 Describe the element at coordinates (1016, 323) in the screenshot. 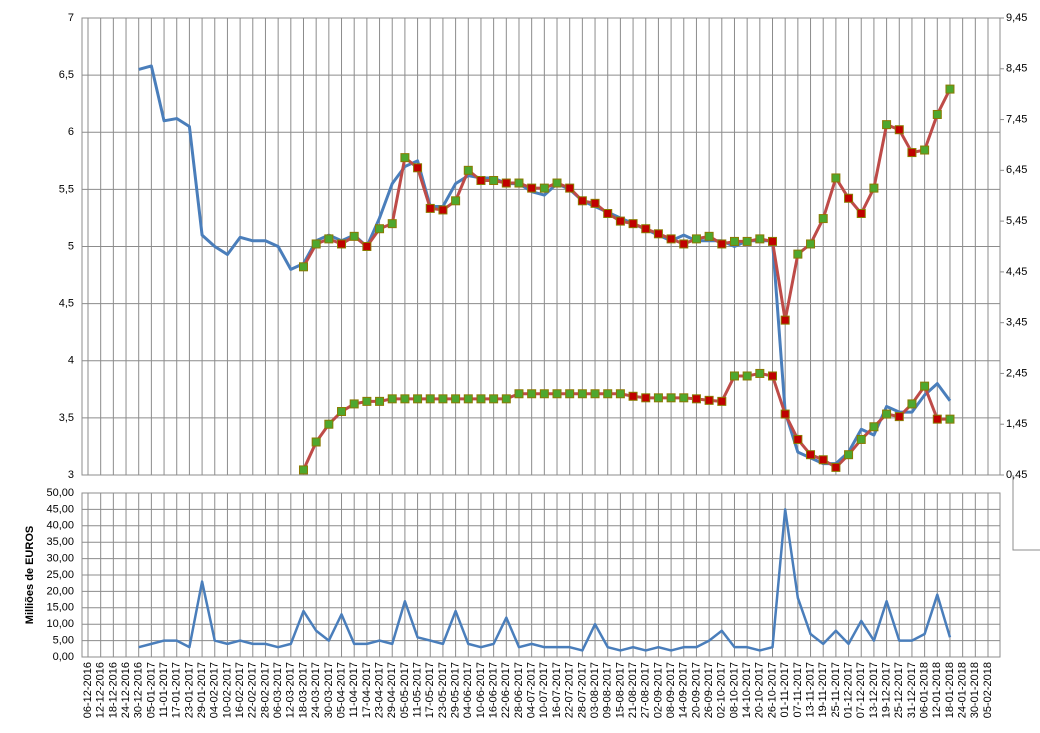

I see `y2-tick-label: 3,45` at that location.